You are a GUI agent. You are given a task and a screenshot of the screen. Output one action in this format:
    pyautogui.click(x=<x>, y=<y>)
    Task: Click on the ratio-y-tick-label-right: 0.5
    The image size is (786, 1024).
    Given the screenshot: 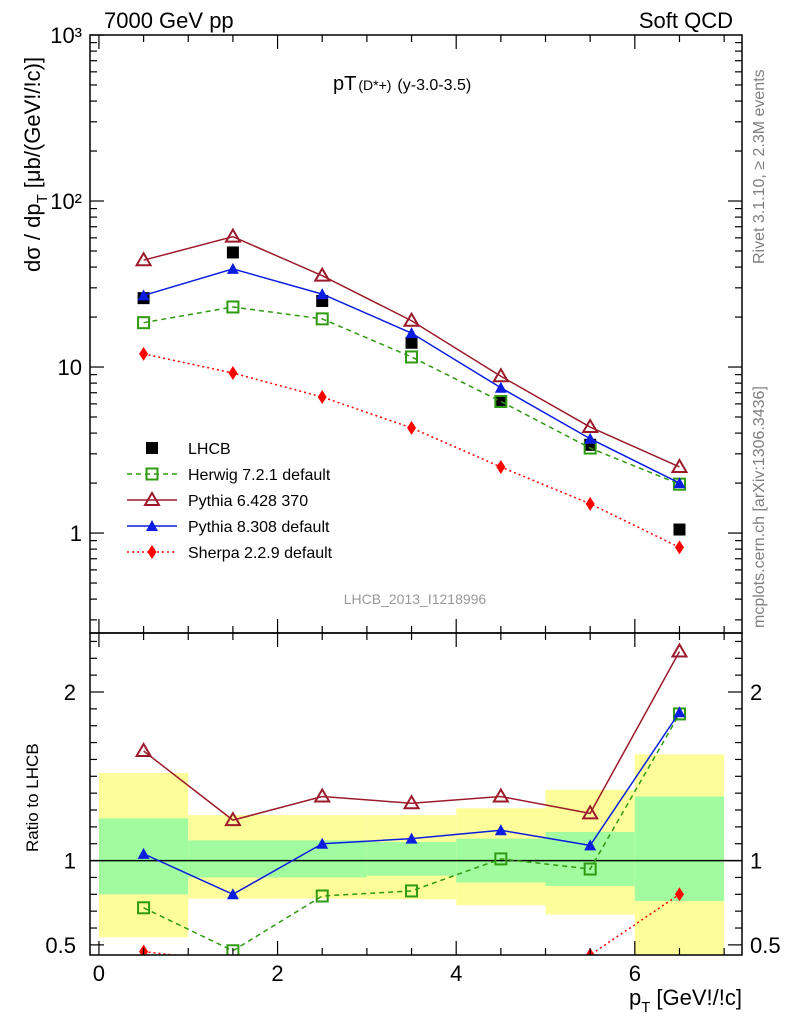 What is the action you would take?
    pyautogui.click(x=765, y=945)
    